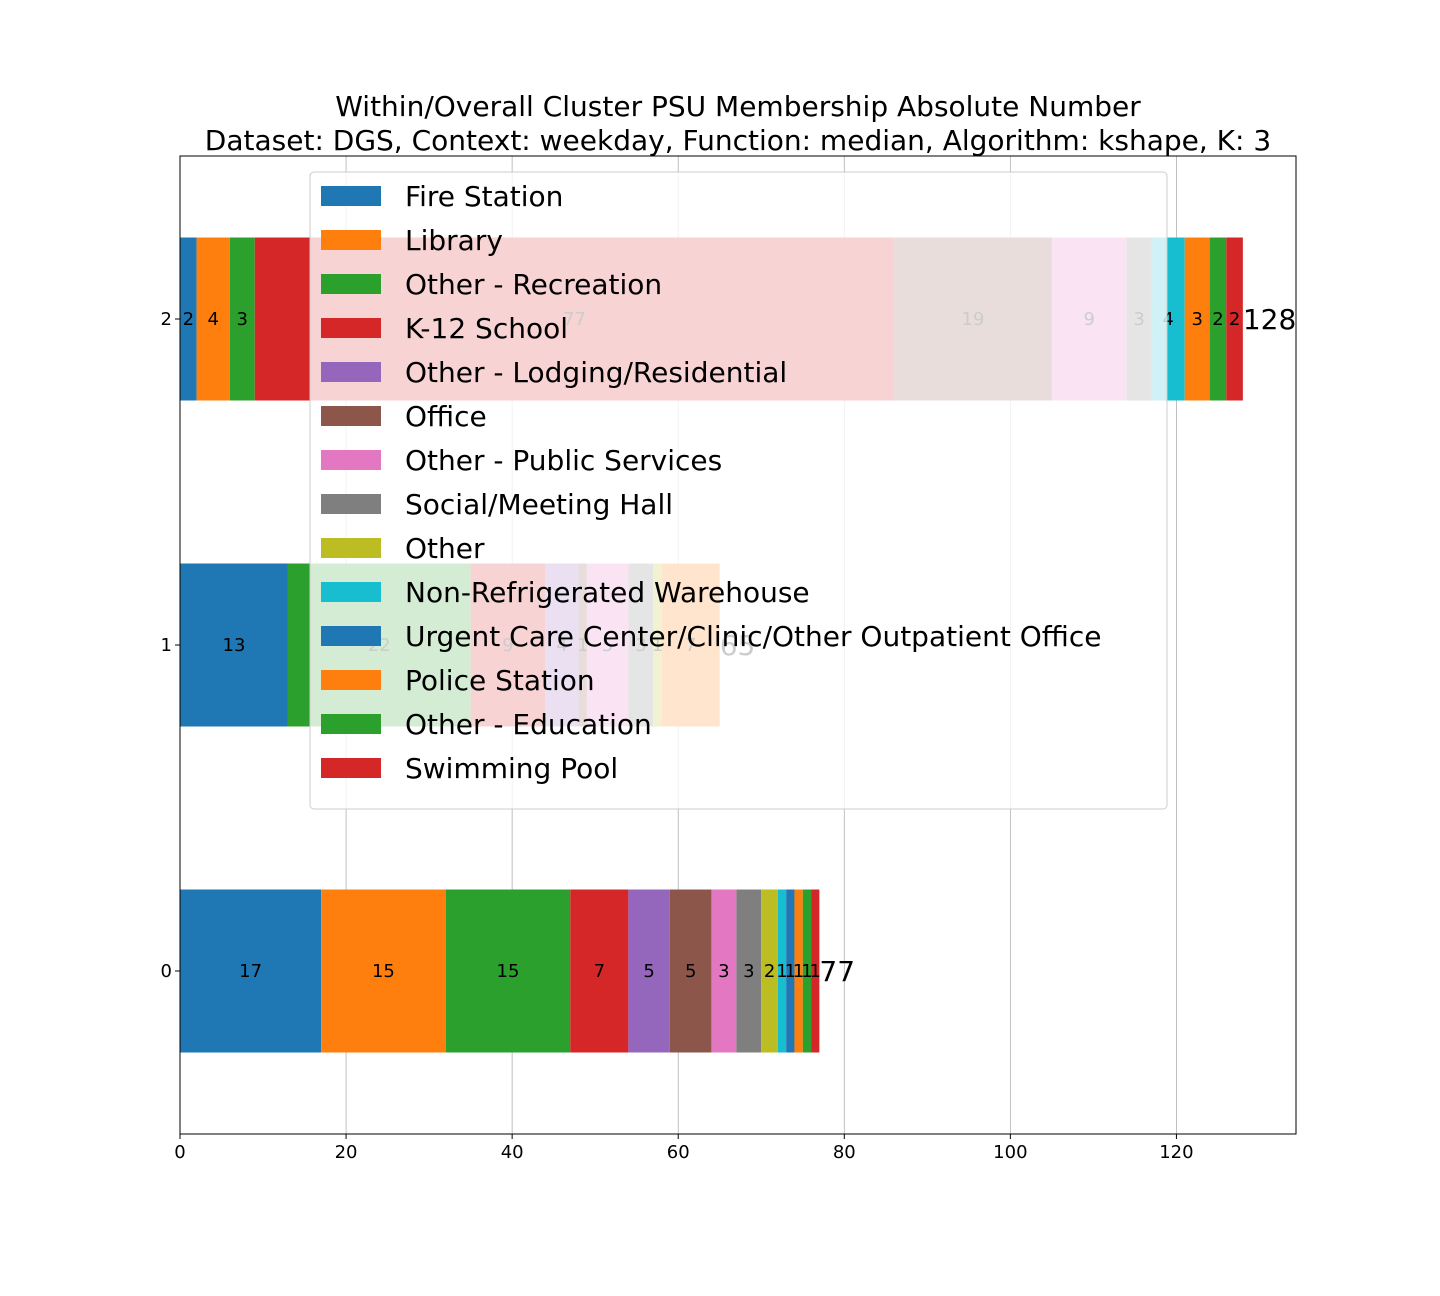  What do you see at coordinates (166, 971) in the screenshot?
I see `y-tick-label: 0` at bounding box center [166, 971].